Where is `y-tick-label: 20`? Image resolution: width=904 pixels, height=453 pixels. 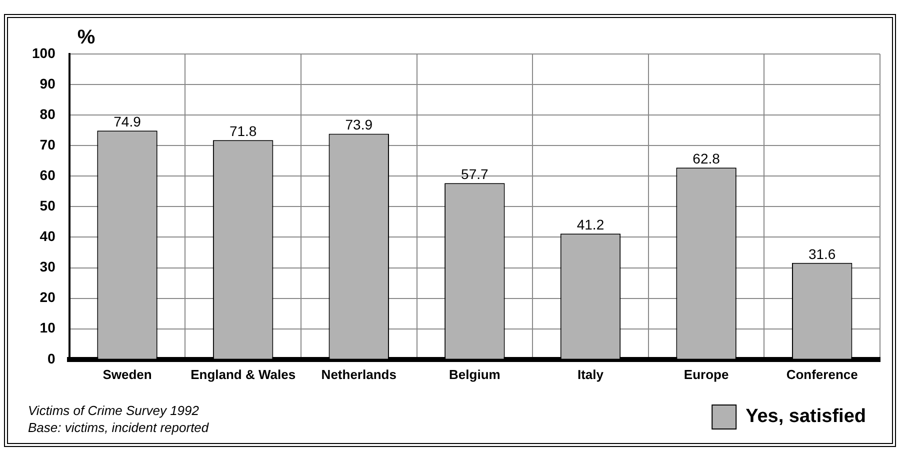 y-tick-label: 20 is located at coordinates (48, 297).